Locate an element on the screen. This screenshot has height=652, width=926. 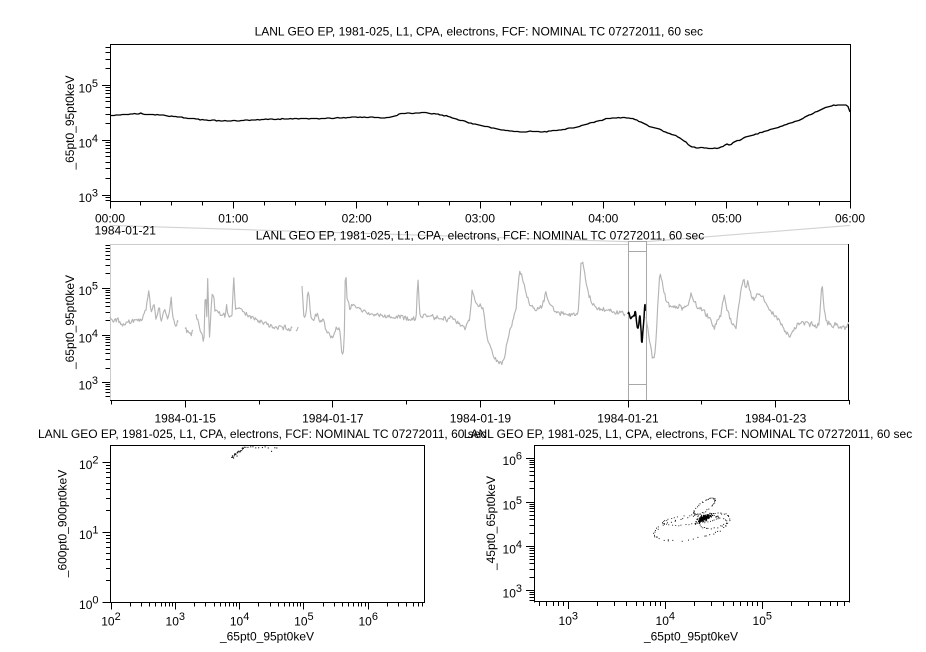
svg-text: 1984-01-15 is located at coordinates (186, 419).